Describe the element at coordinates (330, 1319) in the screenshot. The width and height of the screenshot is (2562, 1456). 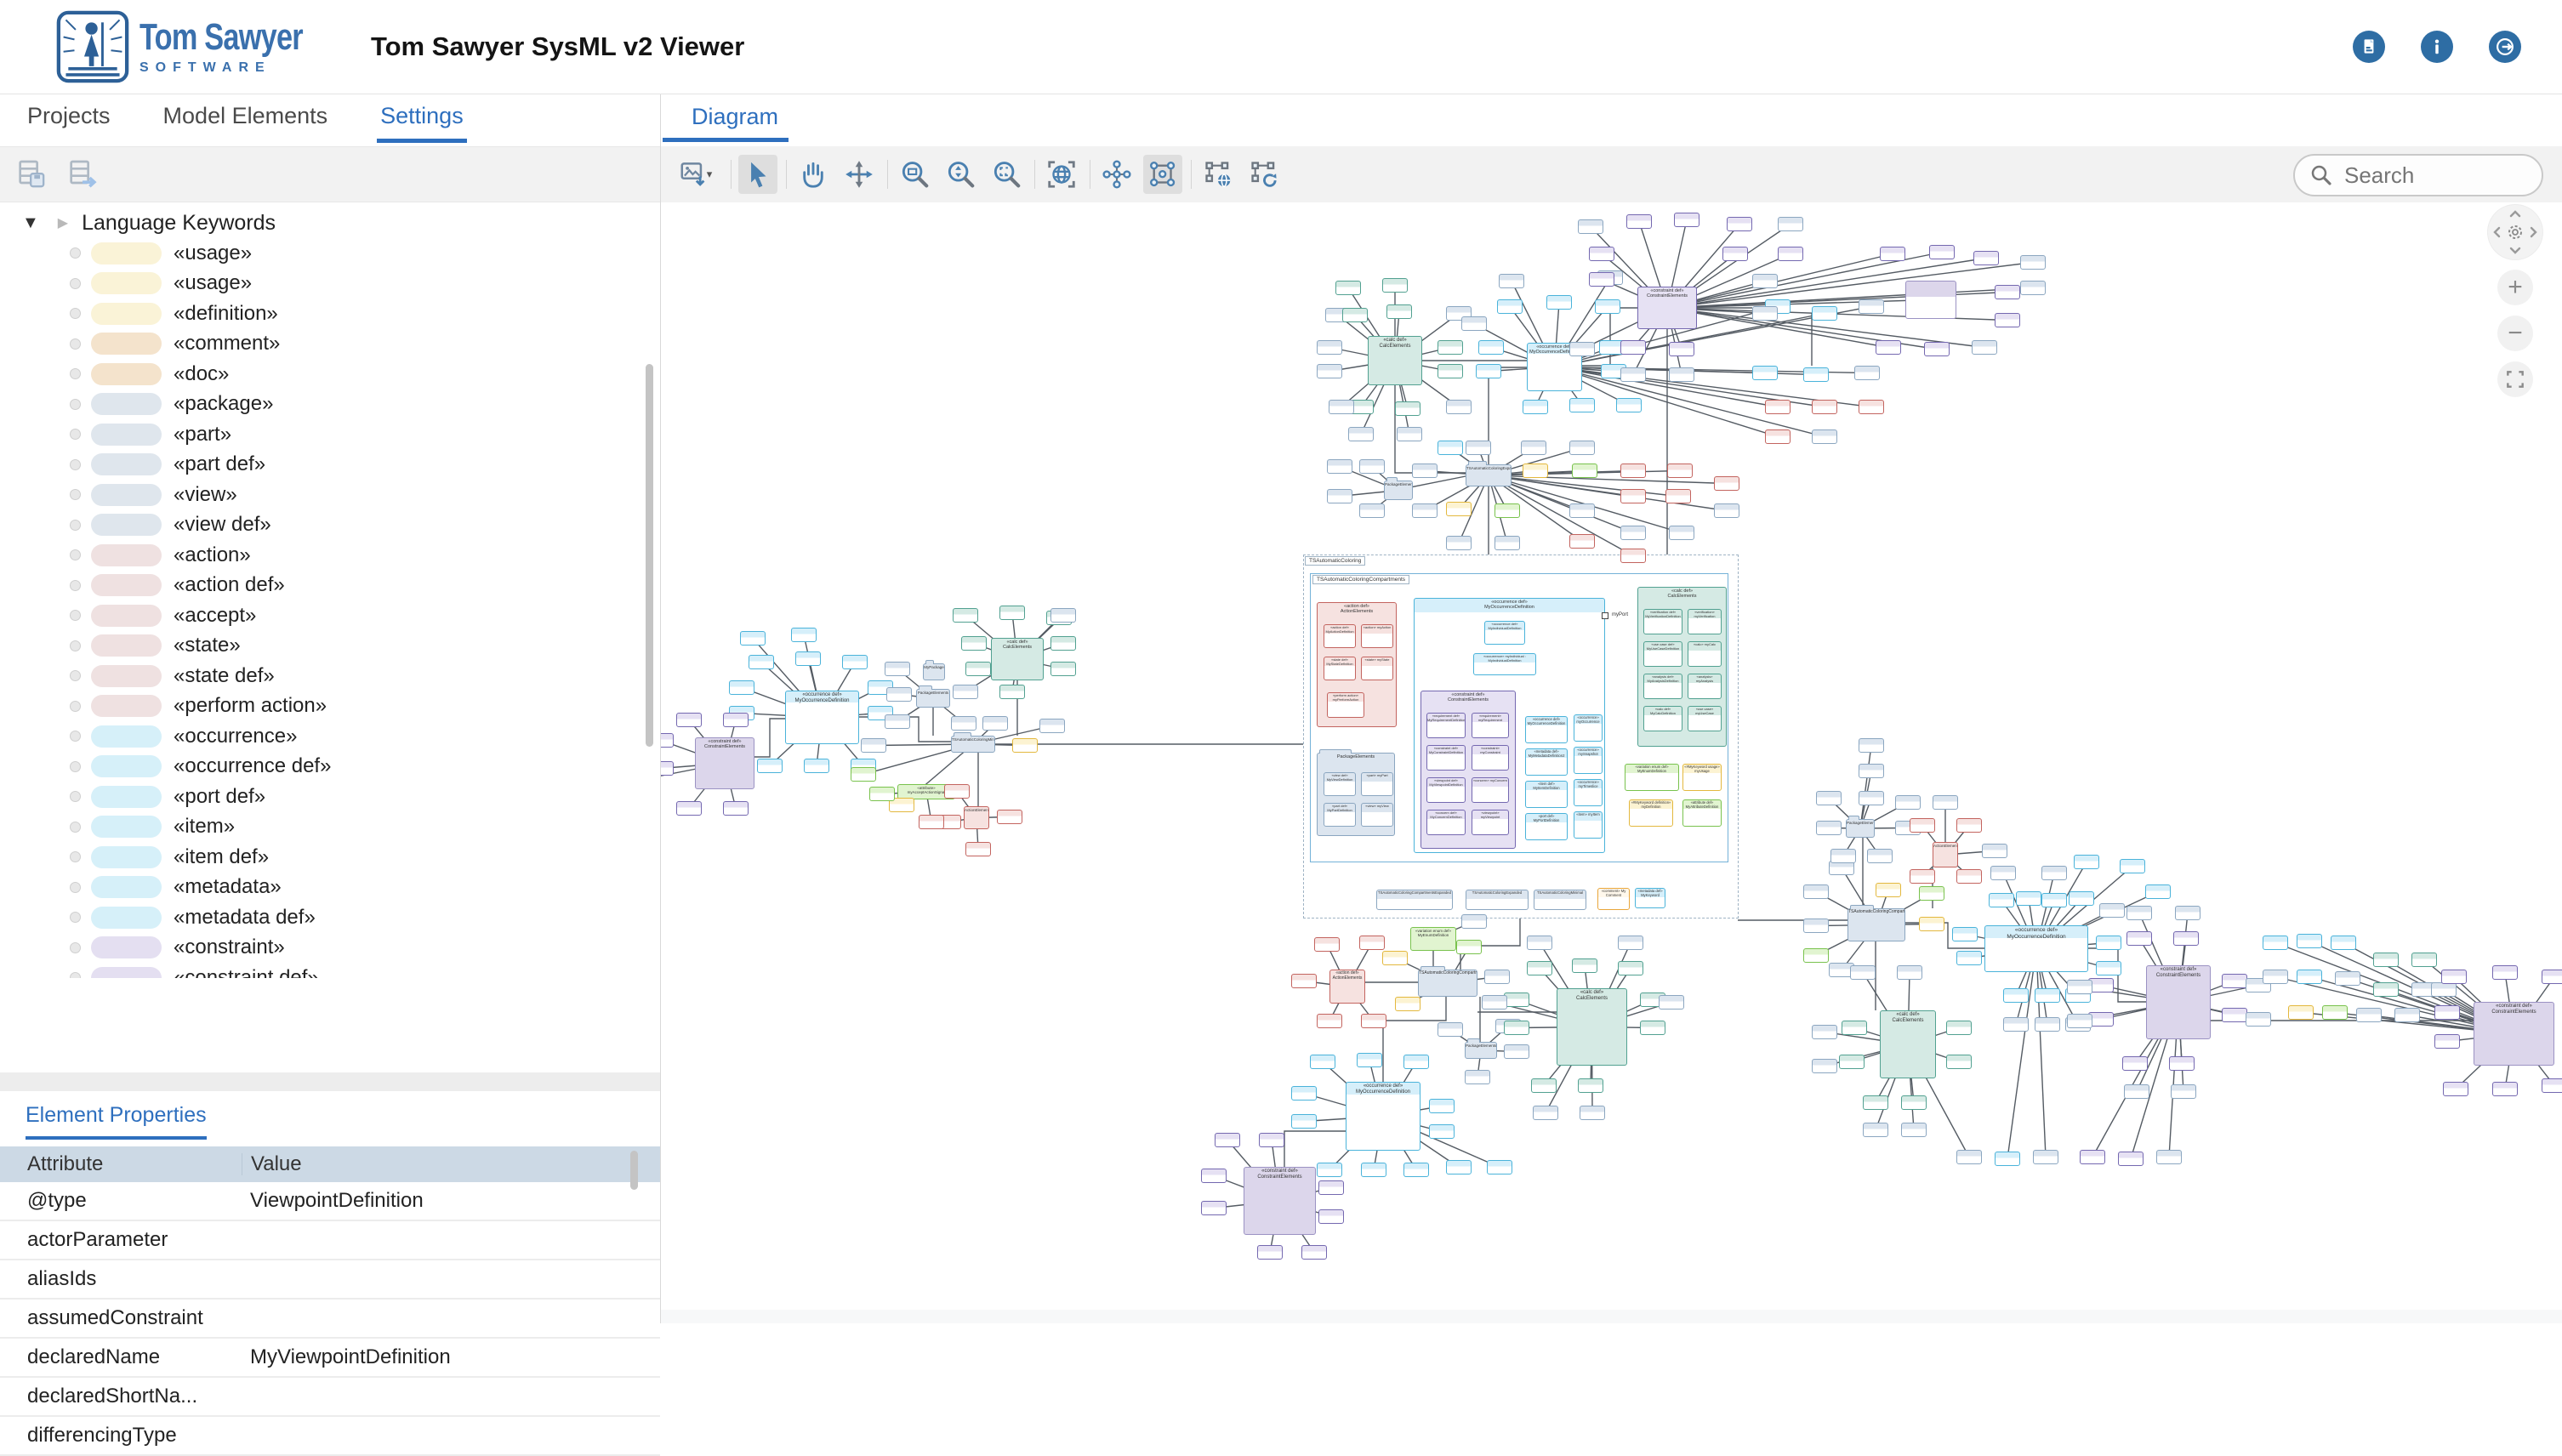
I see `property-row: assumedConstraint` at that location.